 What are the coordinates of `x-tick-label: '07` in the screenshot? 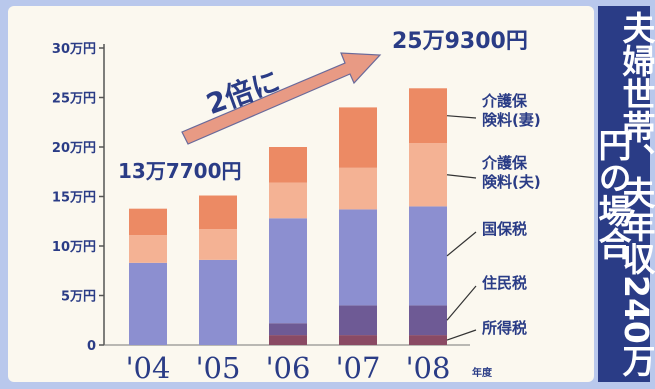 It's located at (358, 368).